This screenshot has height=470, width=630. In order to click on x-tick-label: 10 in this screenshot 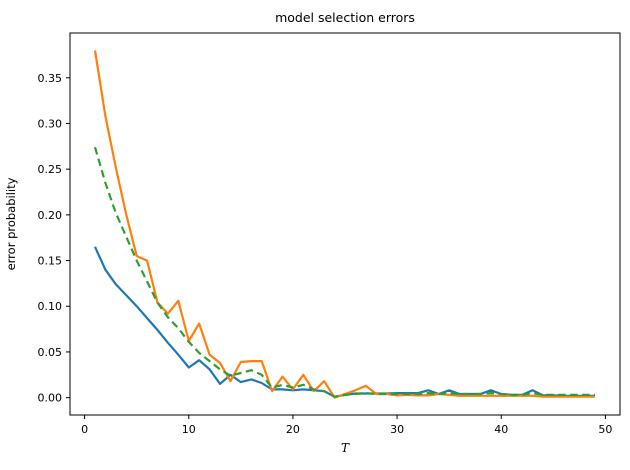, I will do `click(189, 429)`.